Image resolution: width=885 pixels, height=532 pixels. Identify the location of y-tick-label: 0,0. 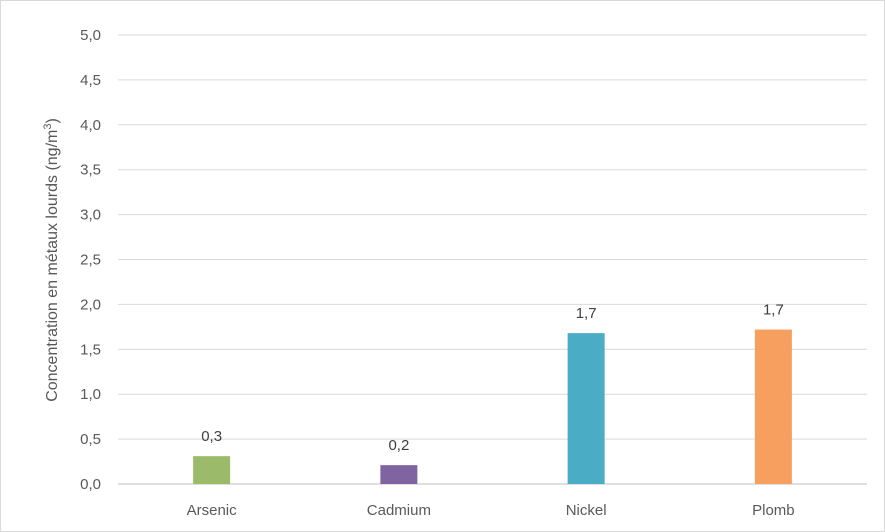
(90, 484).